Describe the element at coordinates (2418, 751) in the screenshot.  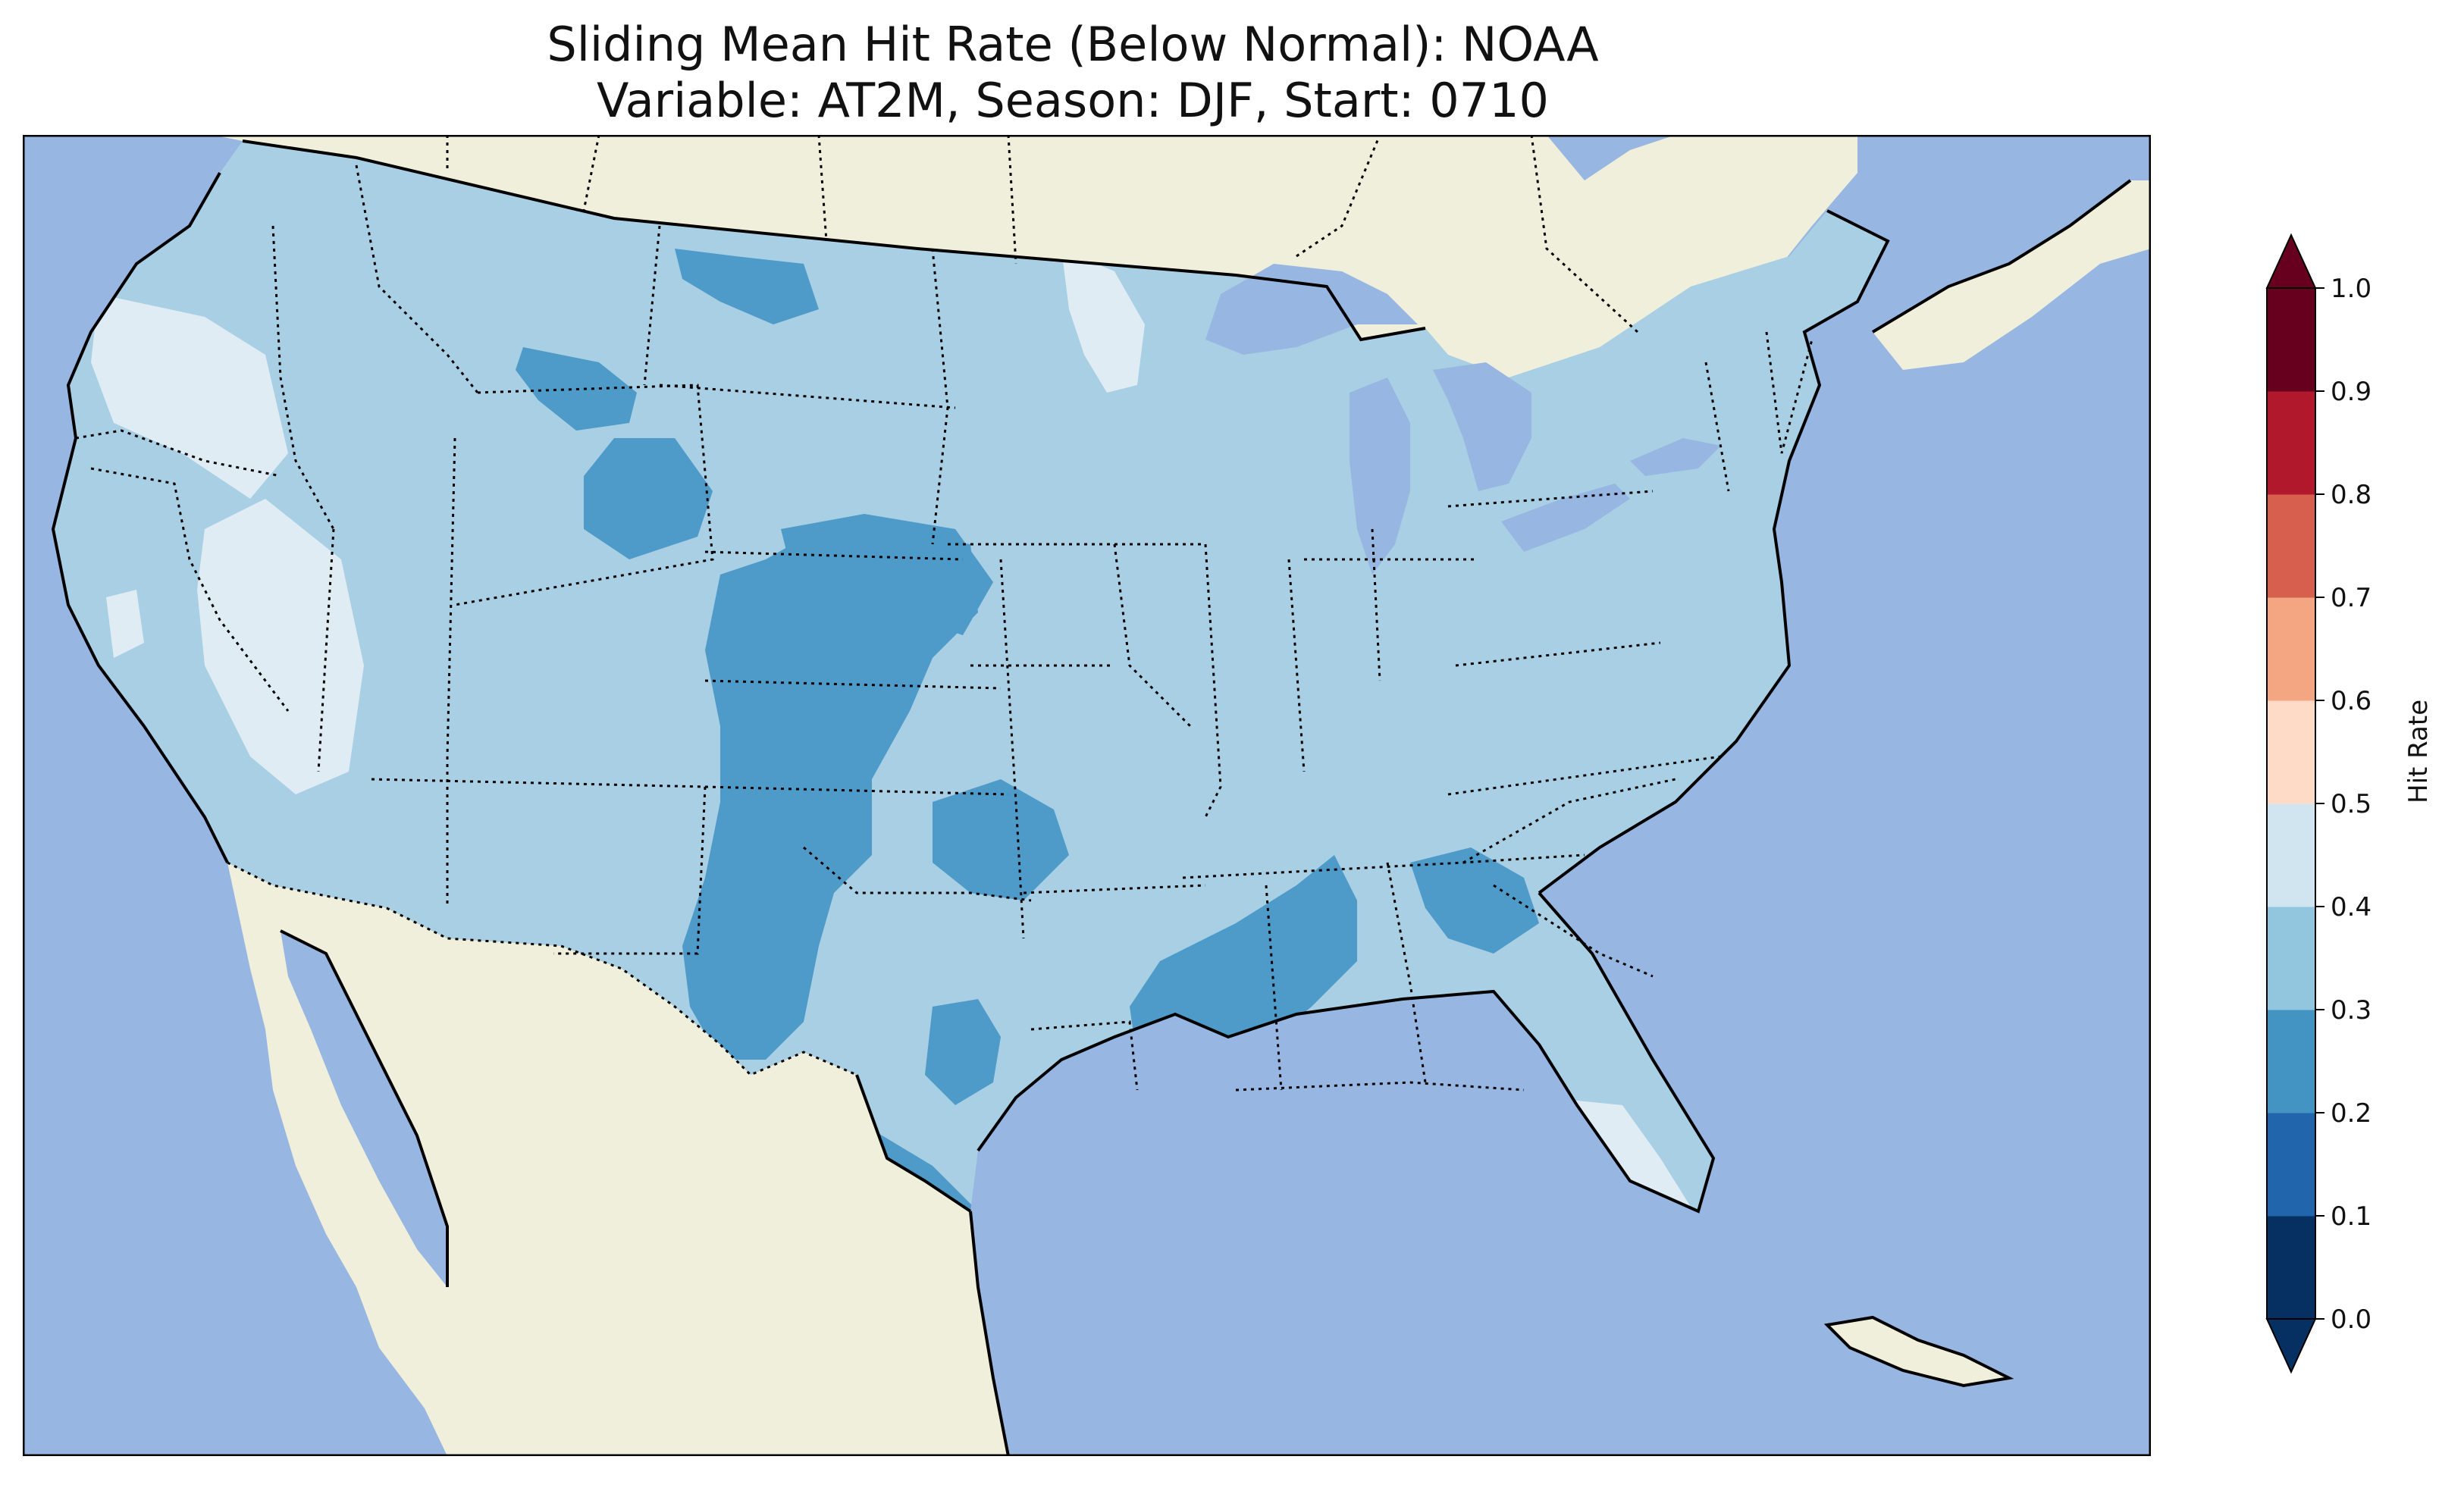
I see `colorbar-label: Hit Rate` at that location.